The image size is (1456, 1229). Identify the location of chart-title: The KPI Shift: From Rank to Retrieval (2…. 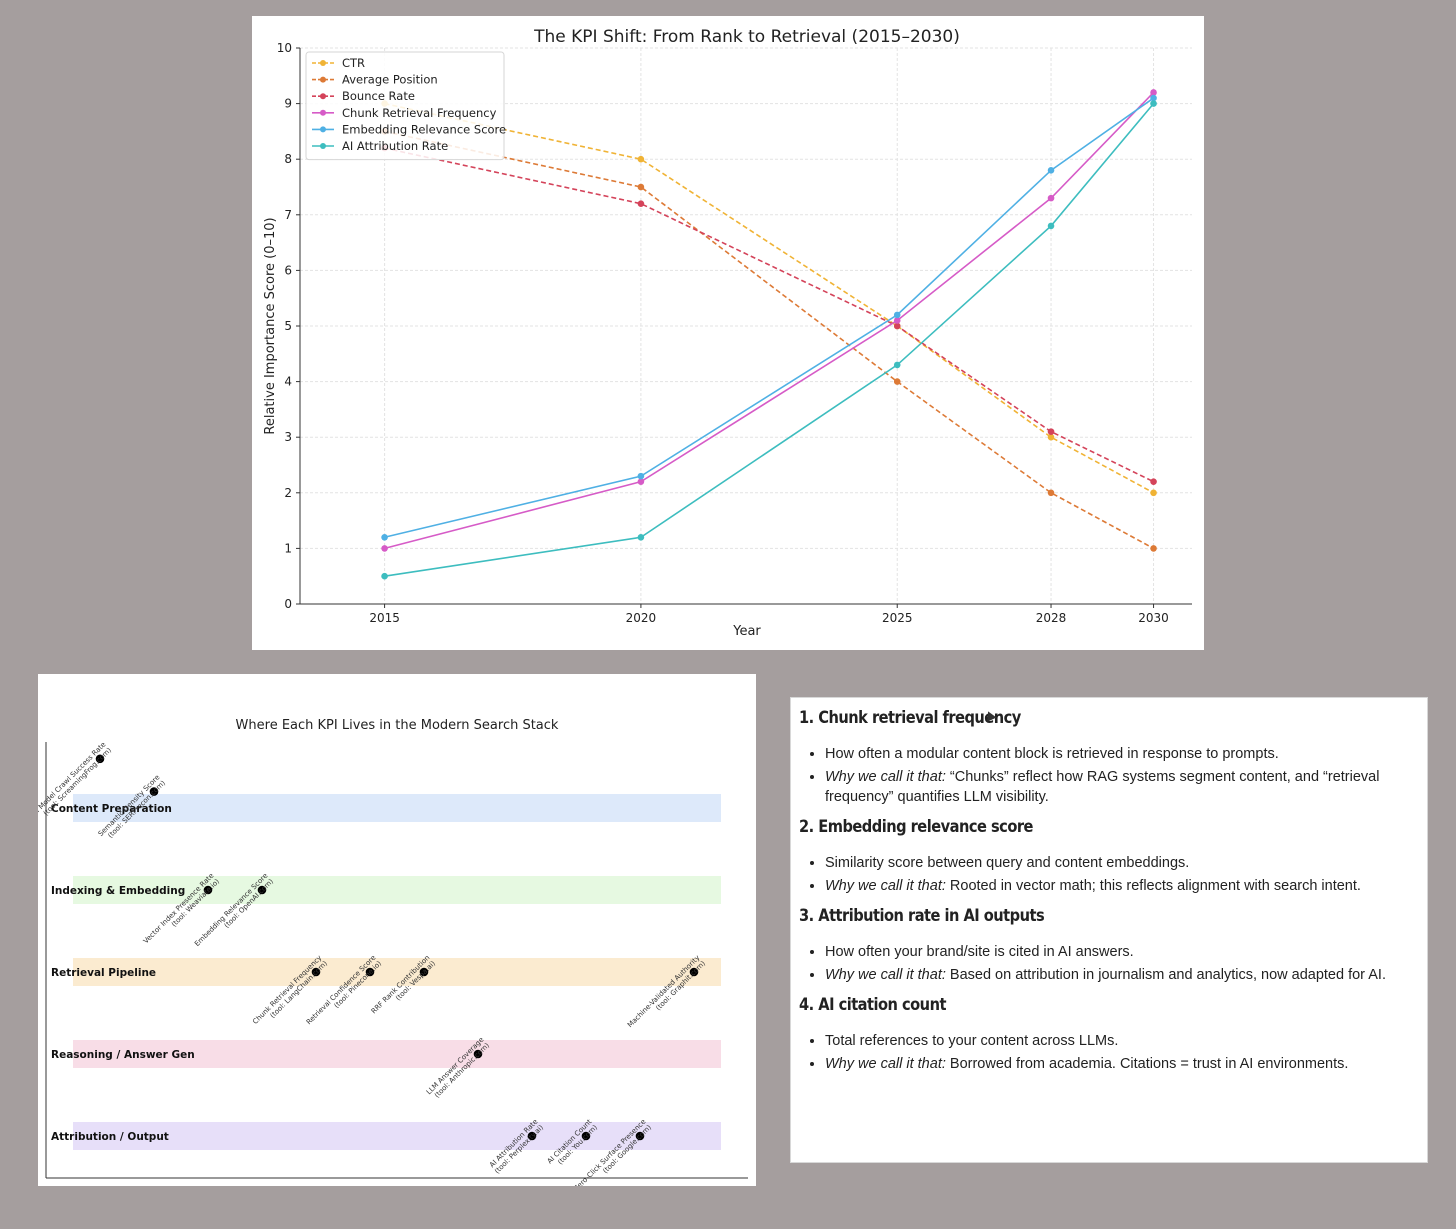
(746, 37).